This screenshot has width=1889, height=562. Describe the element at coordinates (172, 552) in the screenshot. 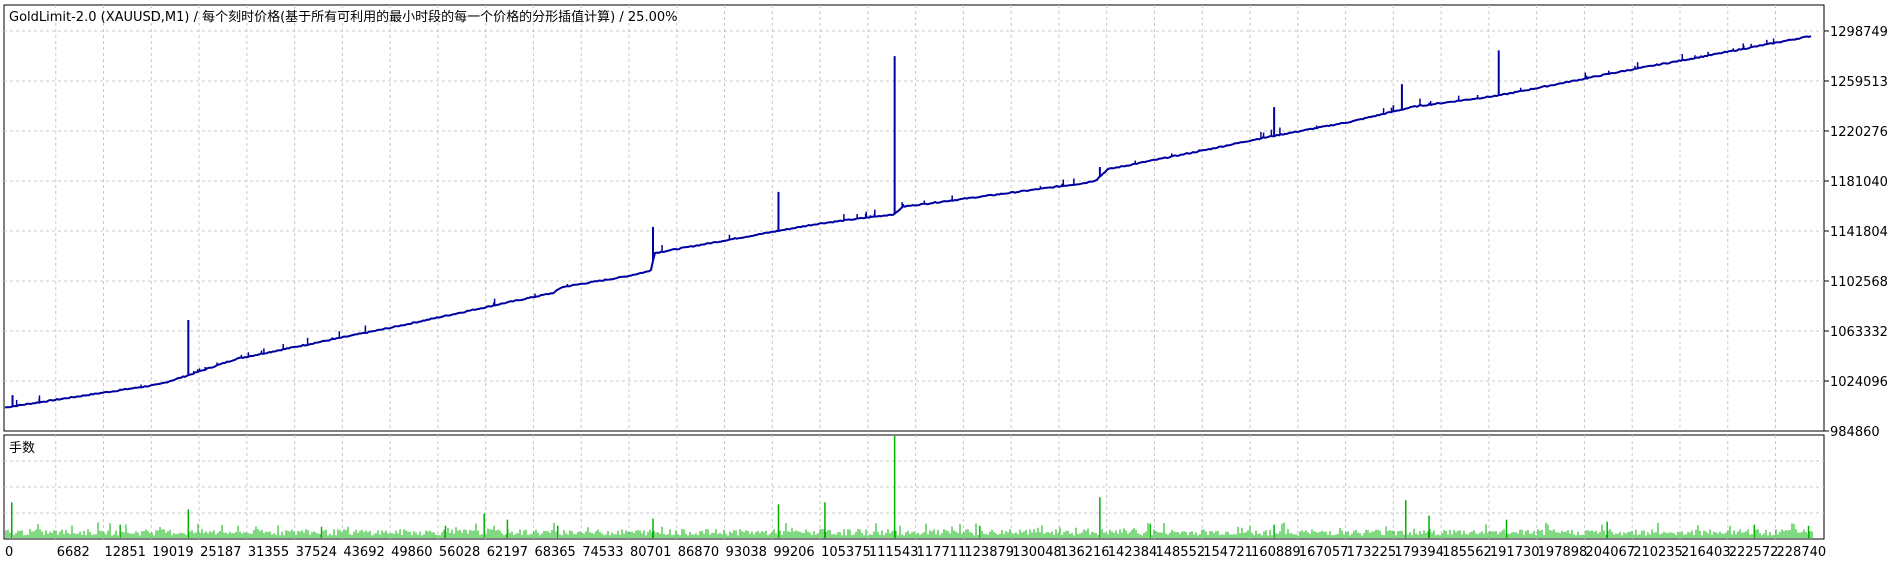

I see `x-tick-label: 19019` at that location.